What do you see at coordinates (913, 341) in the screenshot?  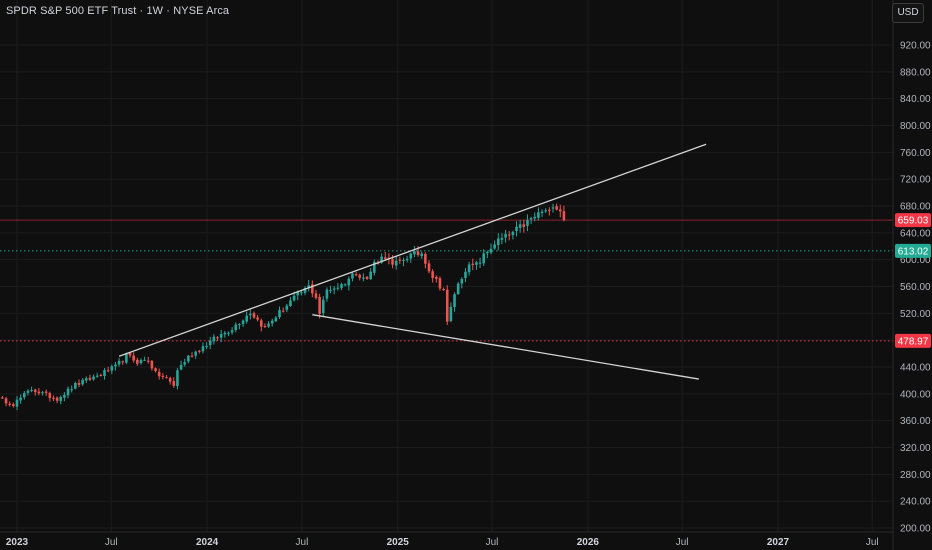 I see `price-tag-label: 478.97` at bounding box center [913, 341].